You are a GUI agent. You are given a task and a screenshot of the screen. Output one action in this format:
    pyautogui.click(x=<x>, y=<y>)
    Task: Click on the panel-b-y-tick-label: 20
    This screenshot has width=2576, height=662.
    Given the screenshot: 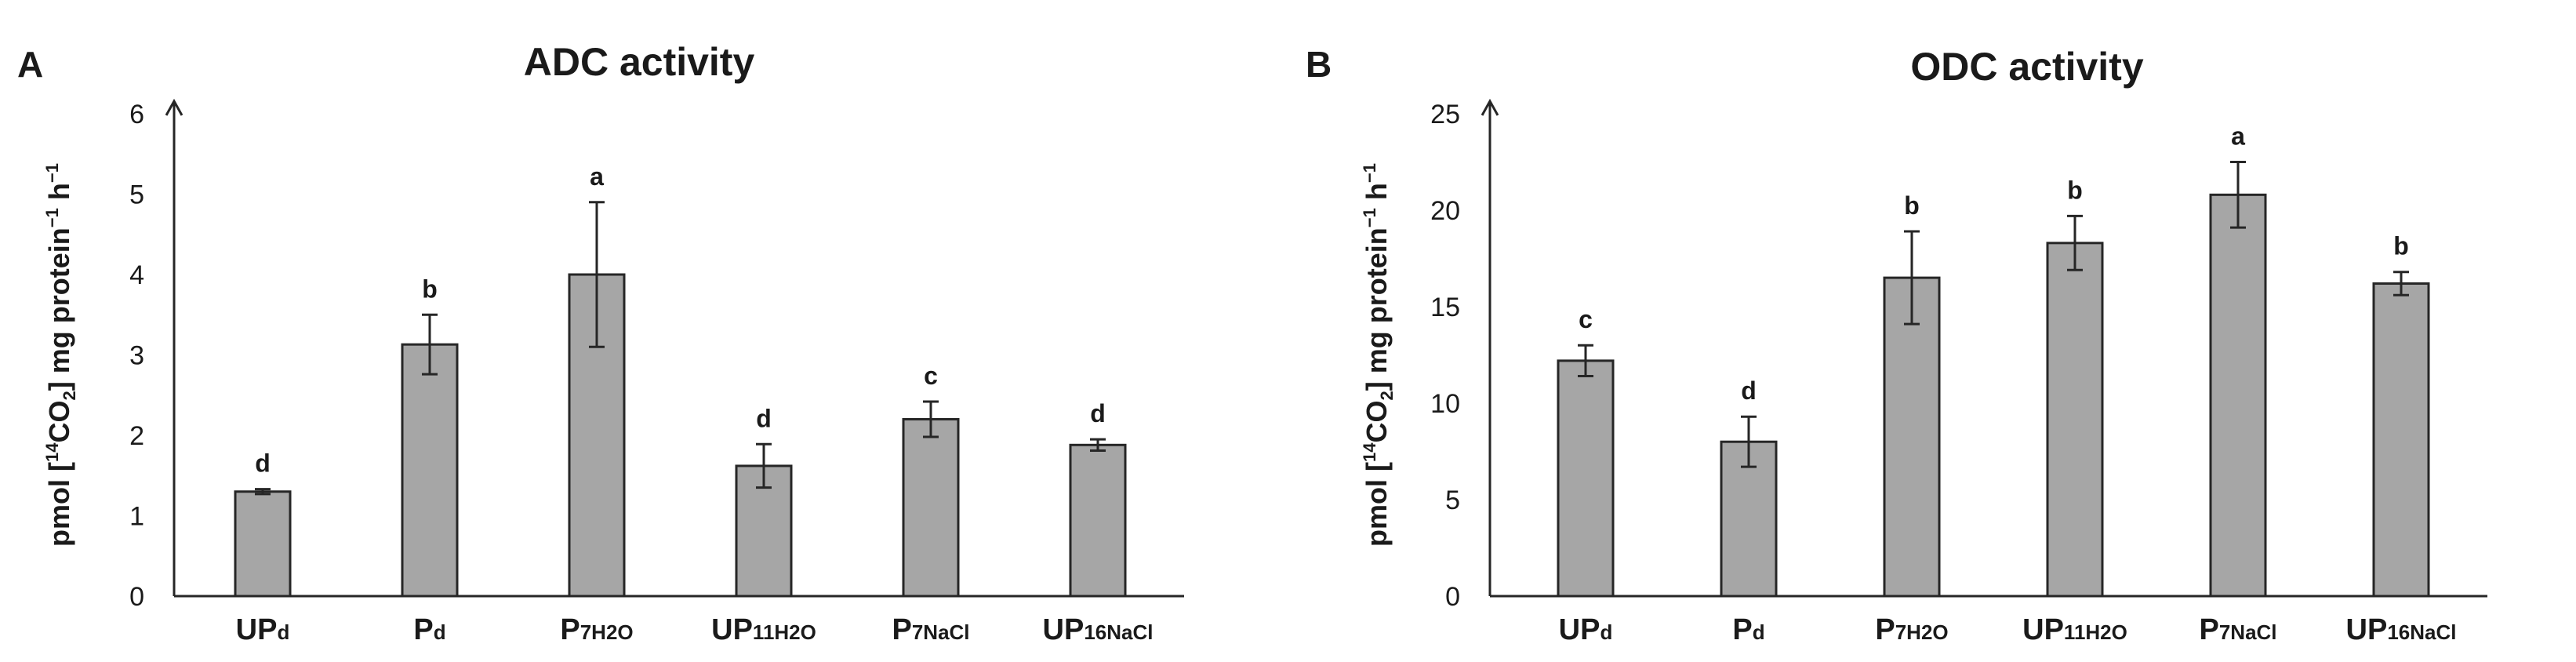 What is the action you would take?
    pyautogui.click(x=1445, y=211)
    